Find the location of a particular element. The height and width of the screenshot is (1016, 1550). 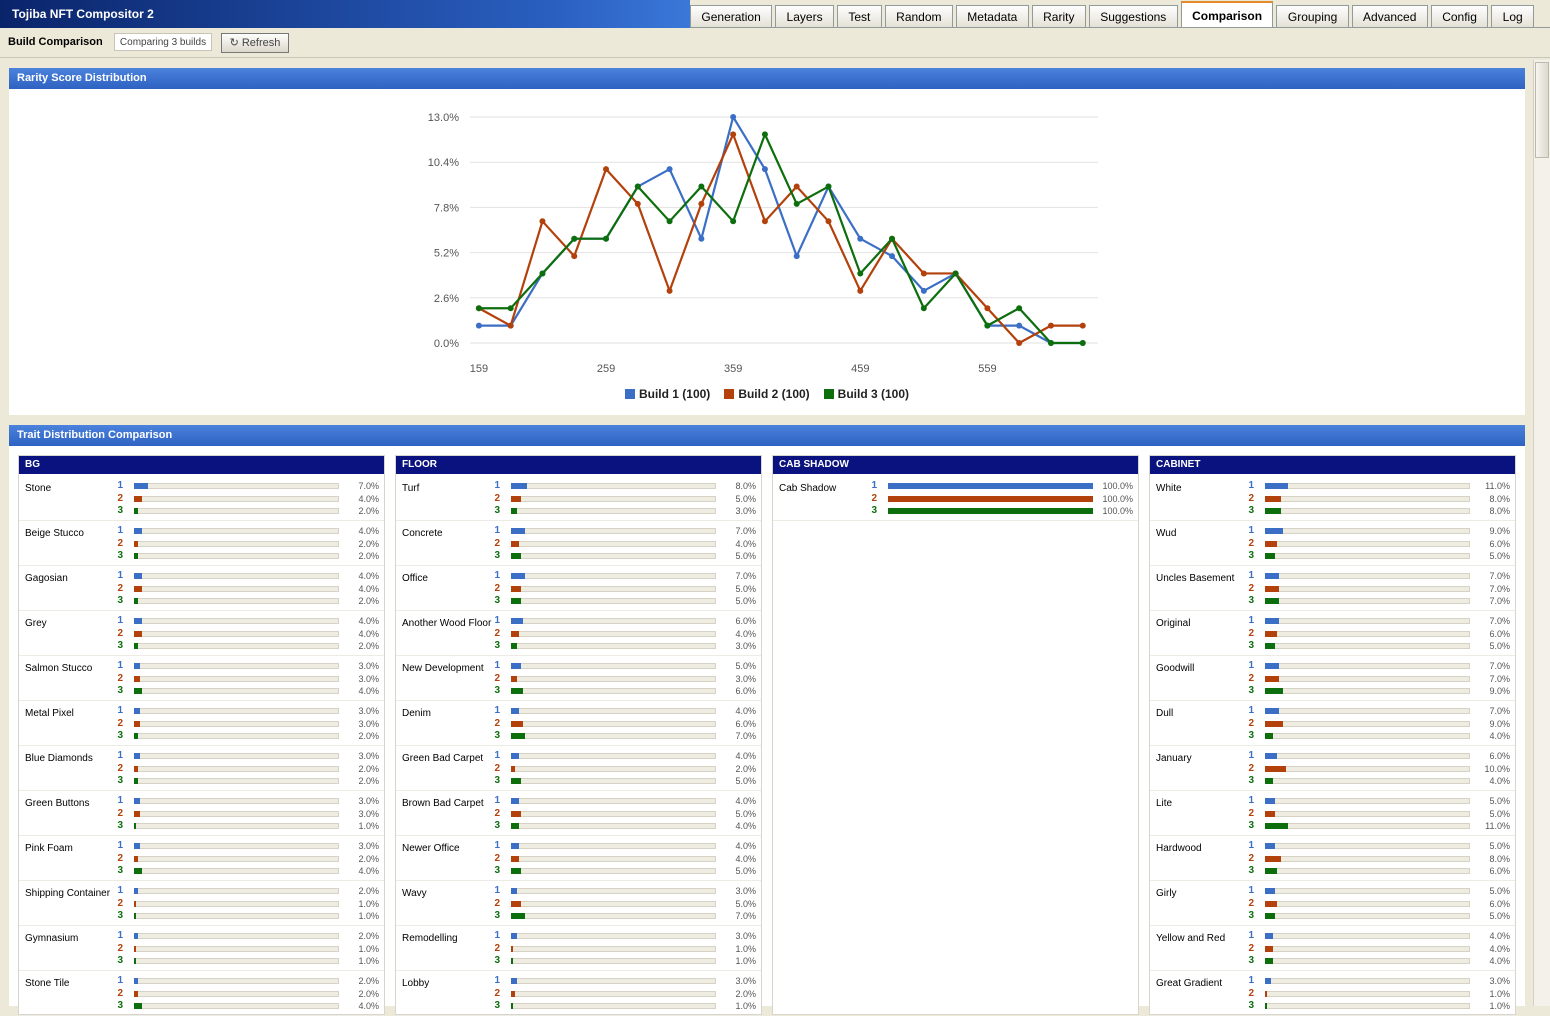

tab: Log is located at coordinates (1513, 16).